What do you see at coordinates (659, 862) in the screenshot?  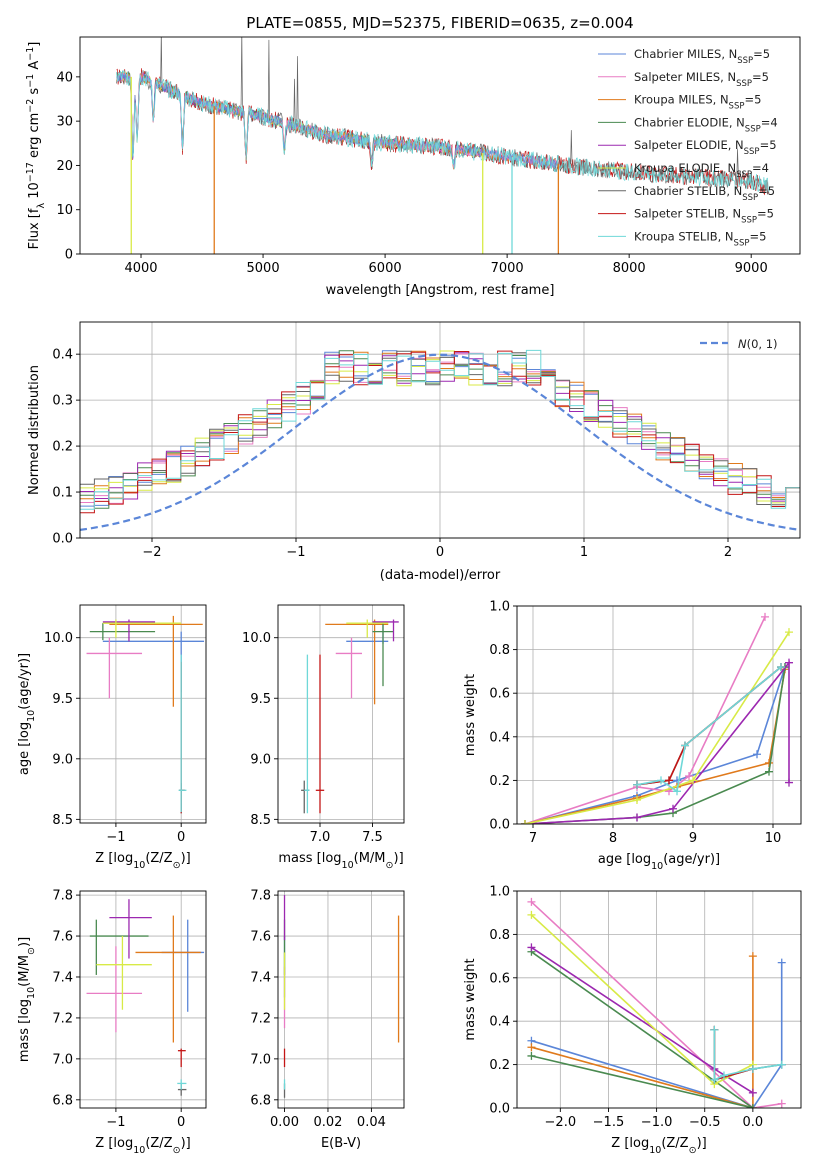 I see `axis-label: age [log10(age/yr)]` at bounding box center [659, 862].